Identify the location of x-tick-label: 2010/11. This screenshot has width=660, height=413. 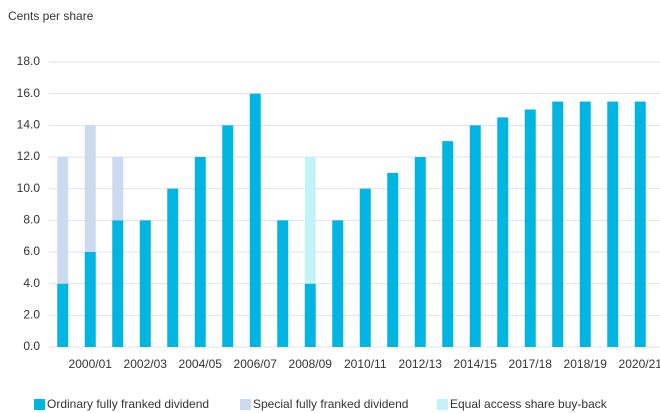
(365, 364).